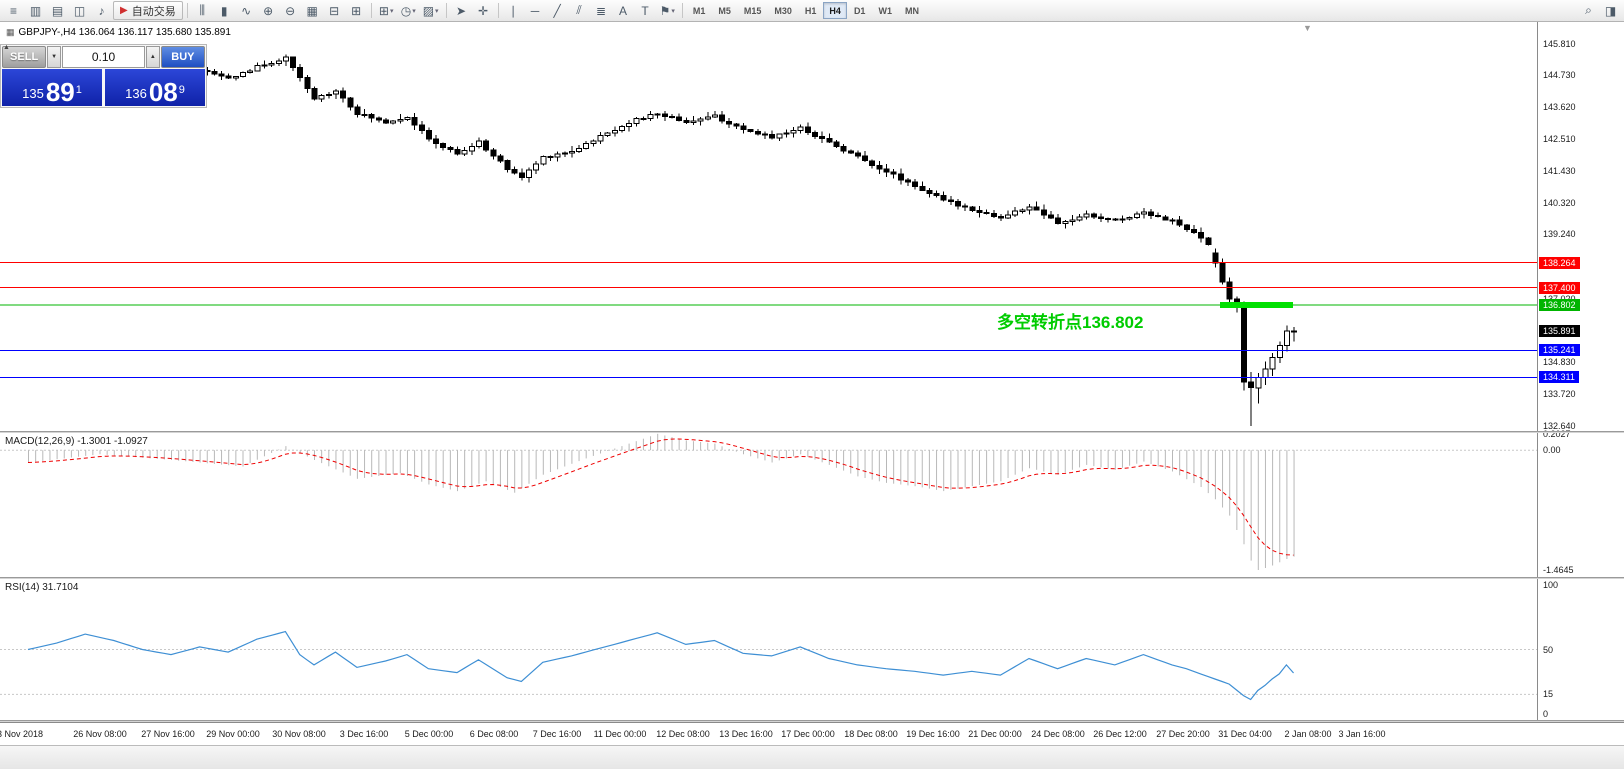 The width and height of the screenshot is (1624, 769). I want to click on periods-button: ◷ ▾, so click(408, 10).